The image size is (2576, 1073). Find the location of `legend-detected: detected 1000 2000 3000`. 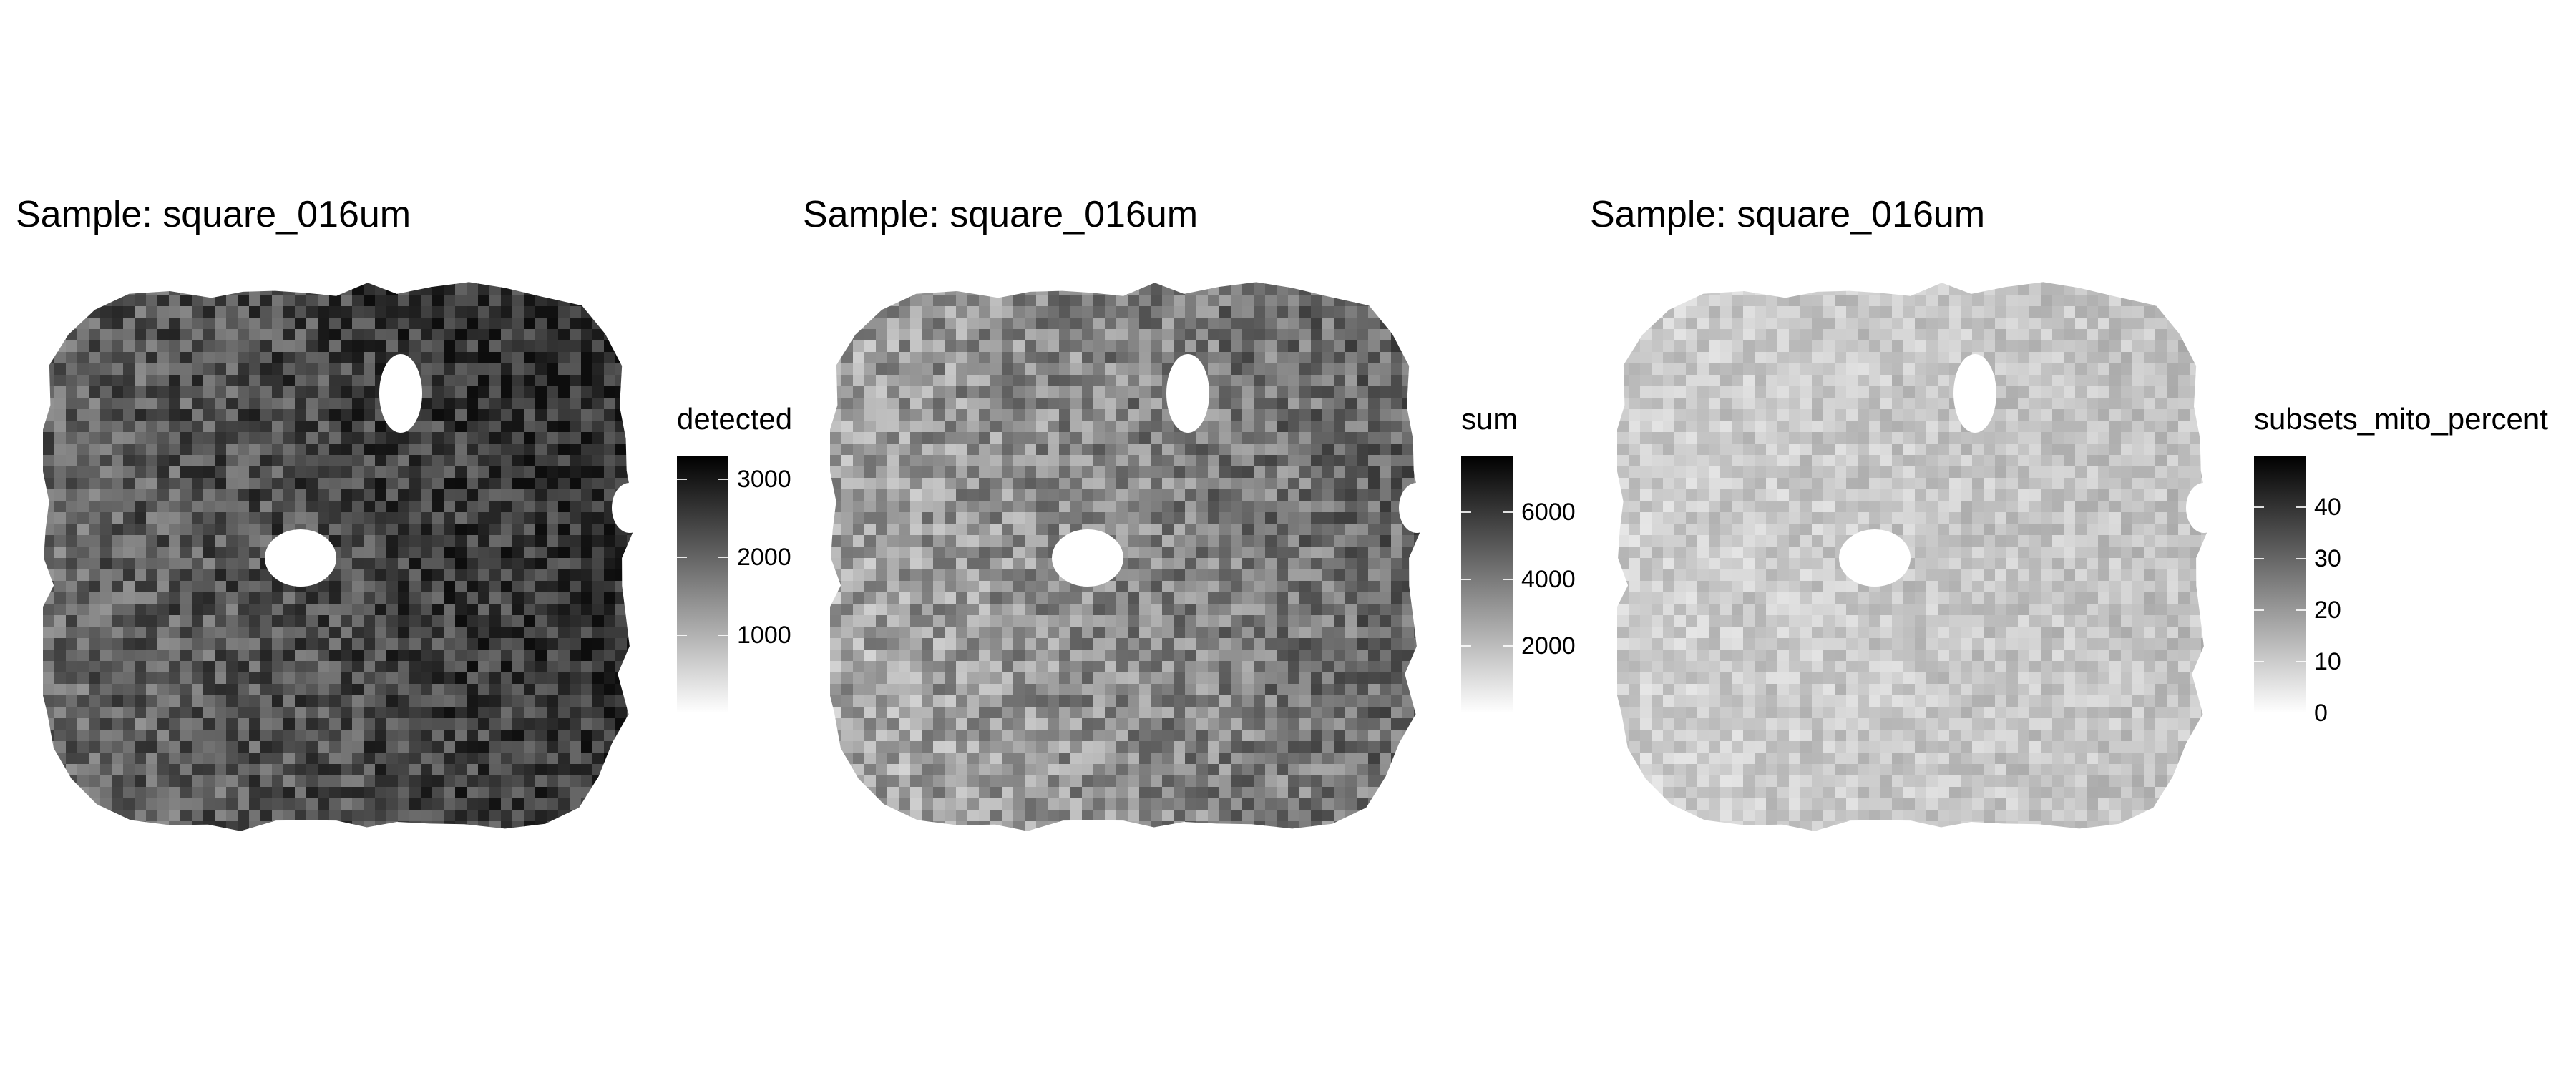

legend-detected: detected 1000 2000 3000 is located at coordinates (735, 557).